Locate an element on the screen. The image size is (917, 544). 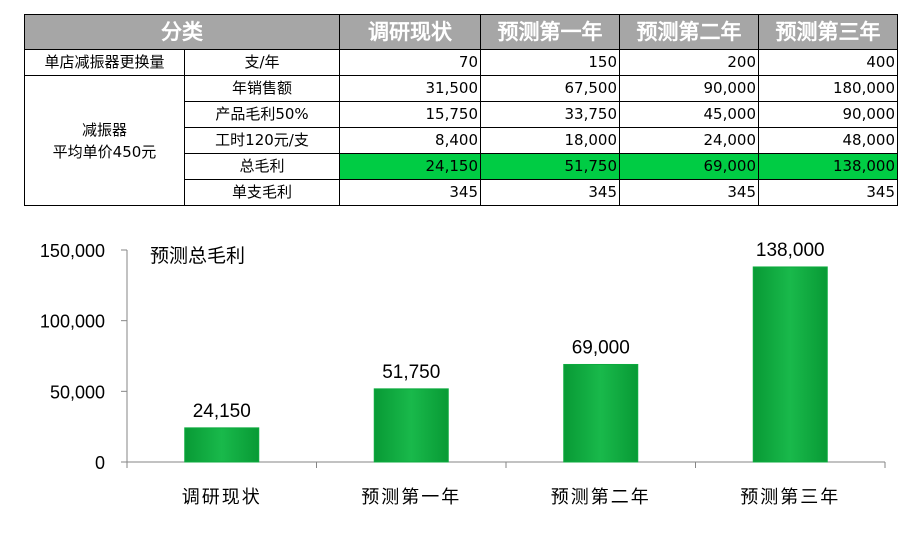
data-label: 138,000 is located at coordinates (790, 250).